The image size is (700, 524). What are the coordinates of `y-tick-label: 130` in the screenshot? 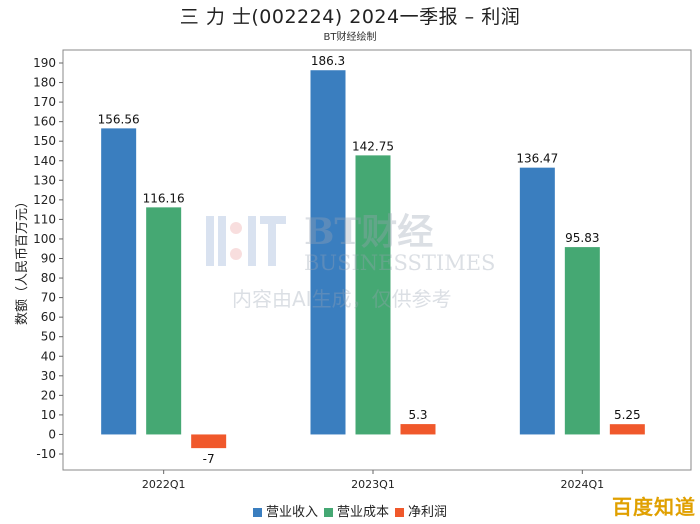 It's located at (44, 180).